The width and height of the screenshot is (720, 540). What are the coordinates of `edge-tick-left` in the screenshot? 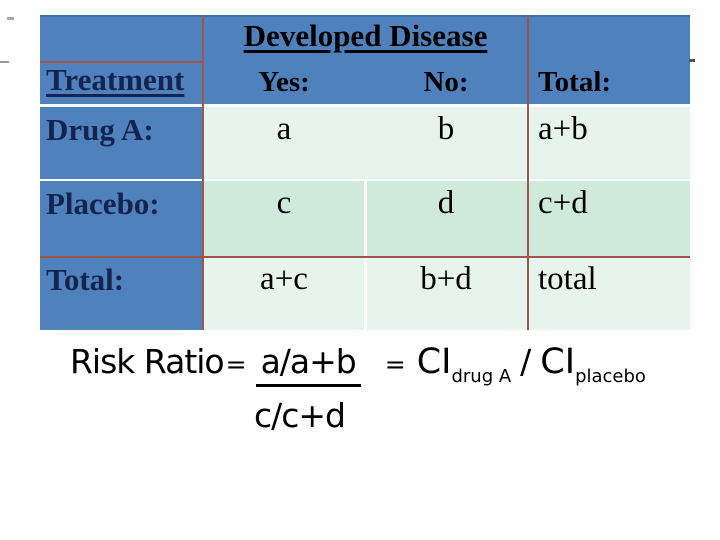 It's located at (4, 62).